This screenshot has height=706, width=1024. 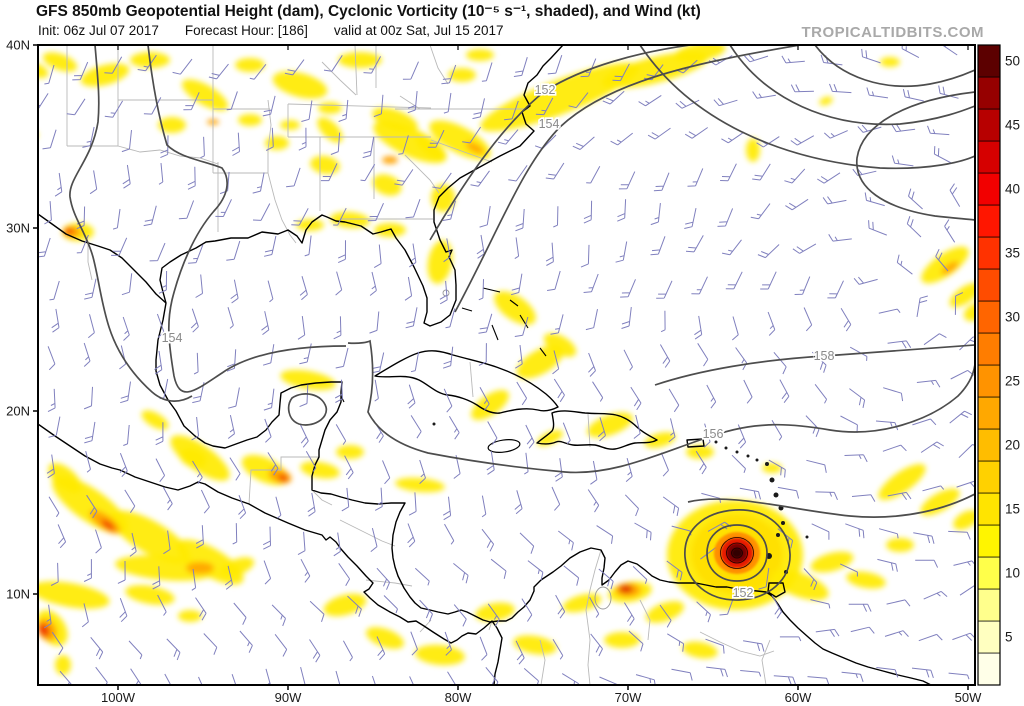 I want to click on init-time-label: Init: 06z Jul 07 2017, so click(x=98, y=30).